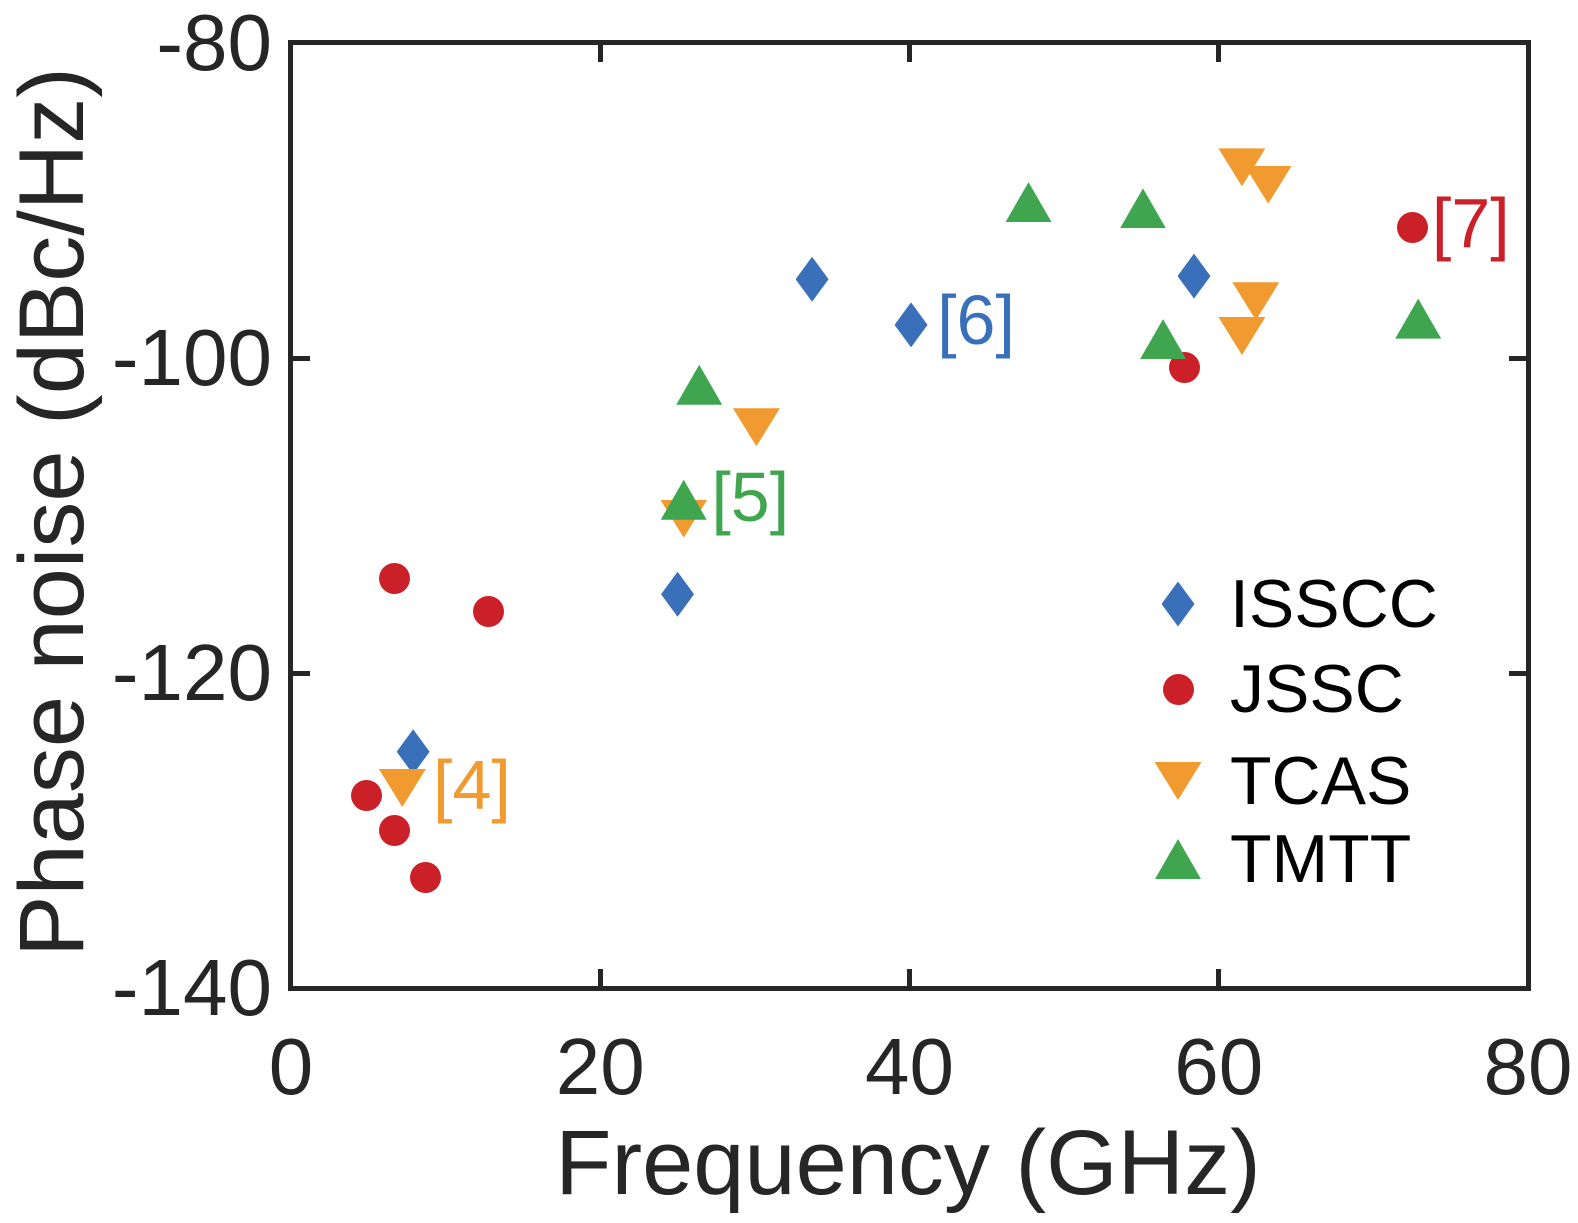 The width and height of the screenshot is (1578, 1223). What do you see at coordinates (1334, 604) in the screenshot?
I see `legend-label-isscc: ISSCC` at bounding box center [1334, 604].